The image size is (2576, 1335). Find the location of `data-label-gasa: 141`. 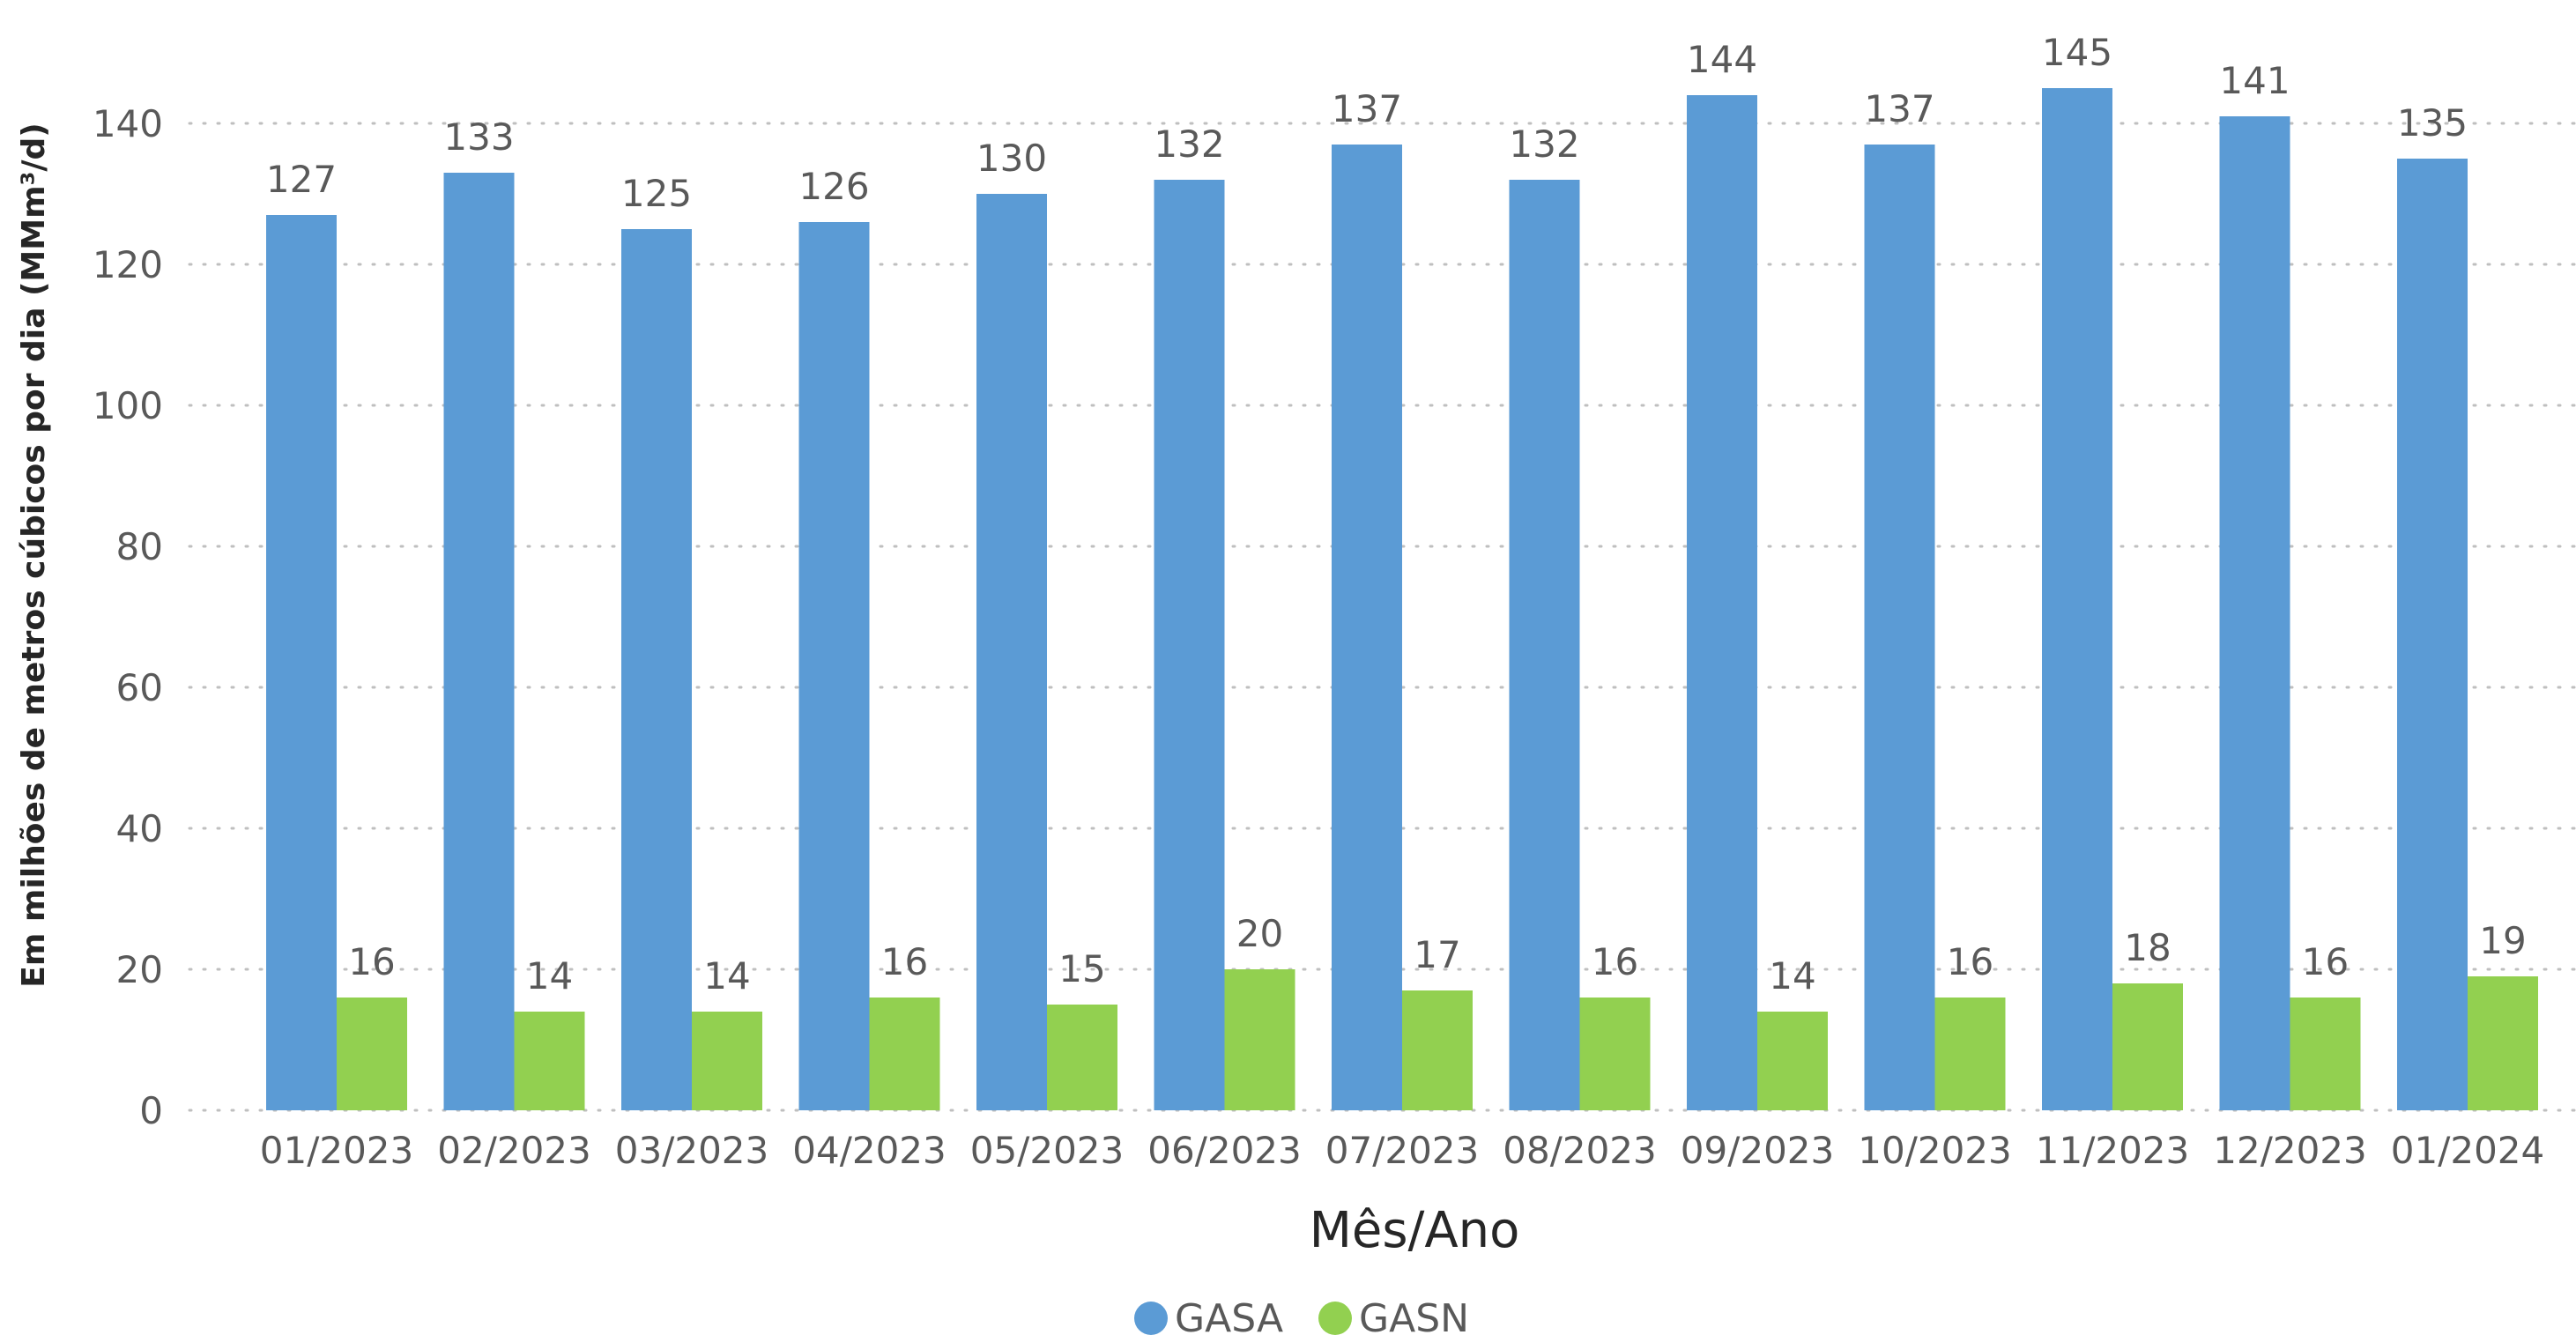

data-label-gasa: 141 is located at coordinates (2254, 81).